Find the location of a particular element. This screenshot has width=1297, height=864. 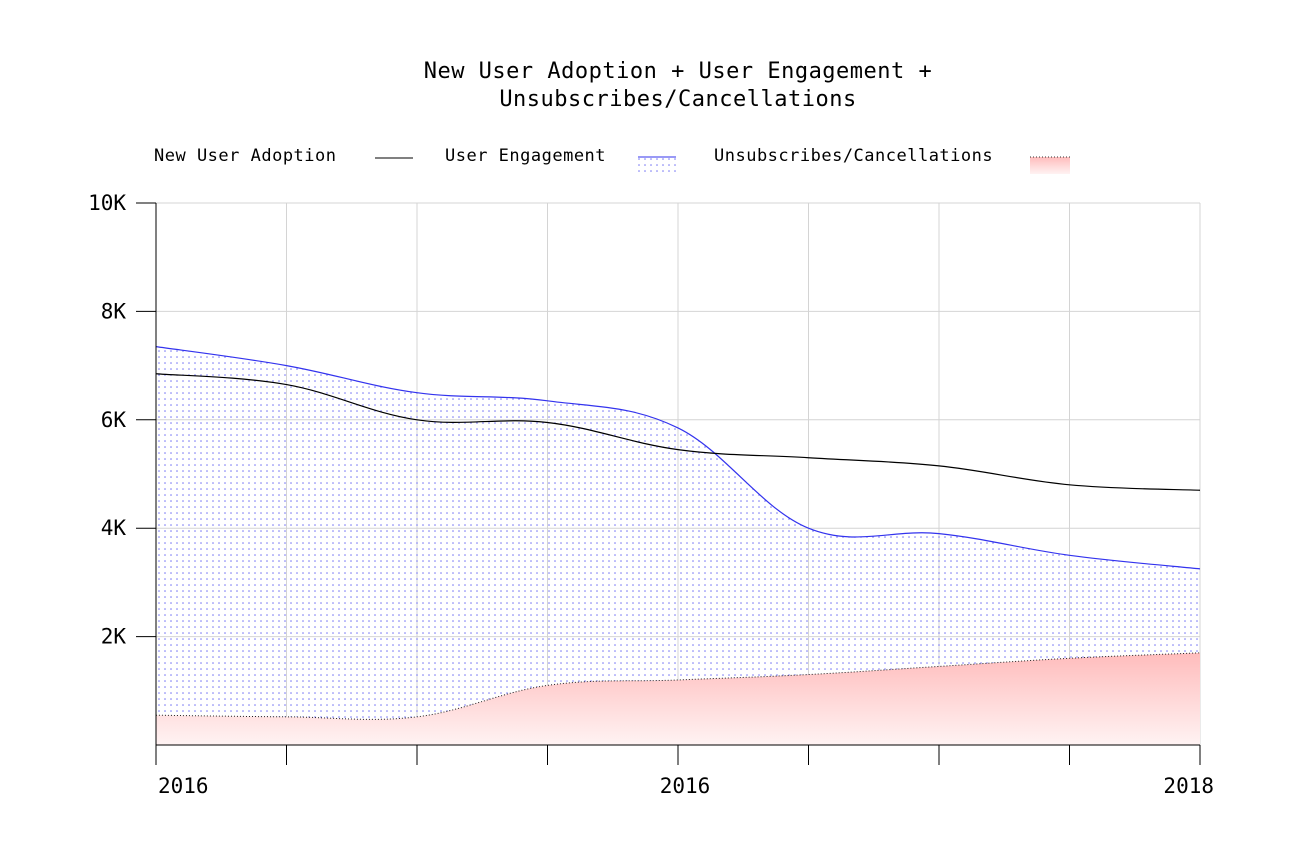

y-tick-label: 10K is located at coordinates (107, 203).